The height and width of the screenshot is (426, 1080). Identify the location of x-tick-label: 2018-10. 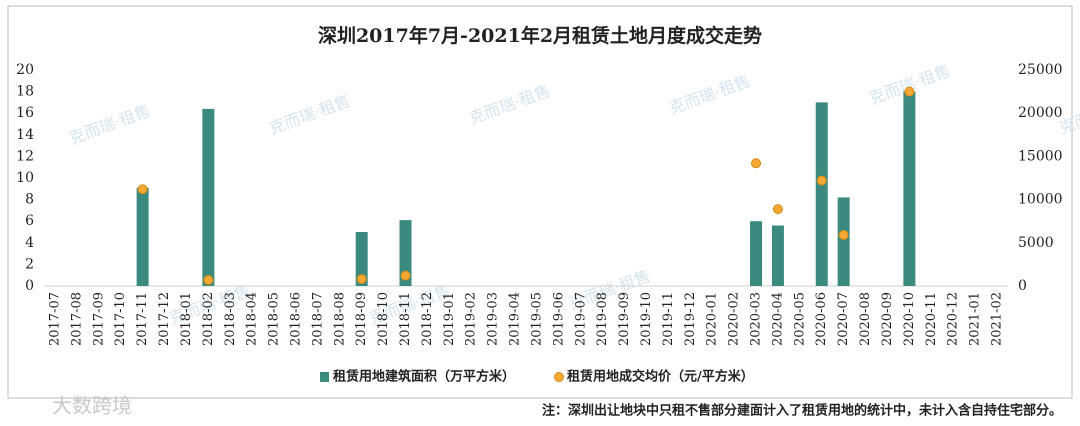
(383, 319).